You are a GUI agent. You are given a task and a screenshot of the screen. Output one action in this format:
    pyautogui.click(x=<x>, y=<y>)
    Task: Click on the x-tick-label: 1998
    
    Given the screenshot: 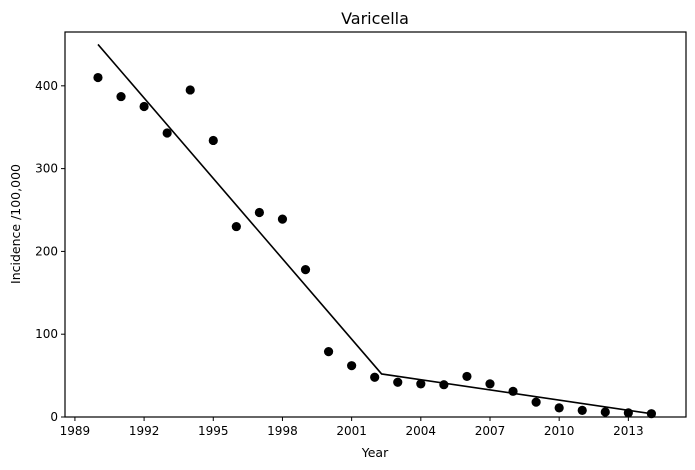 What is the action you would take?
    pyautogui.click(x=282, y=431)
    